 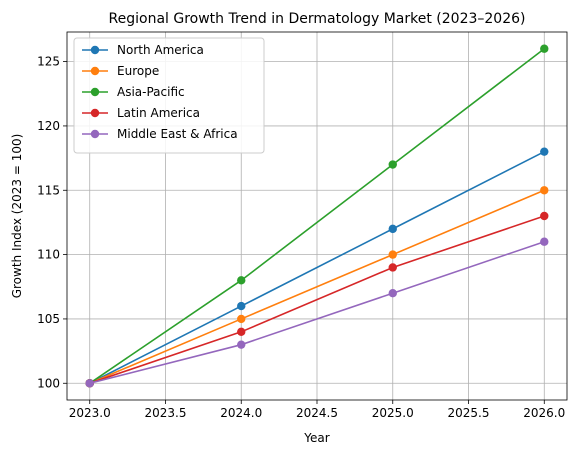 I want to click on x-tick-label: 2023.0, so click(x=90, y=413).